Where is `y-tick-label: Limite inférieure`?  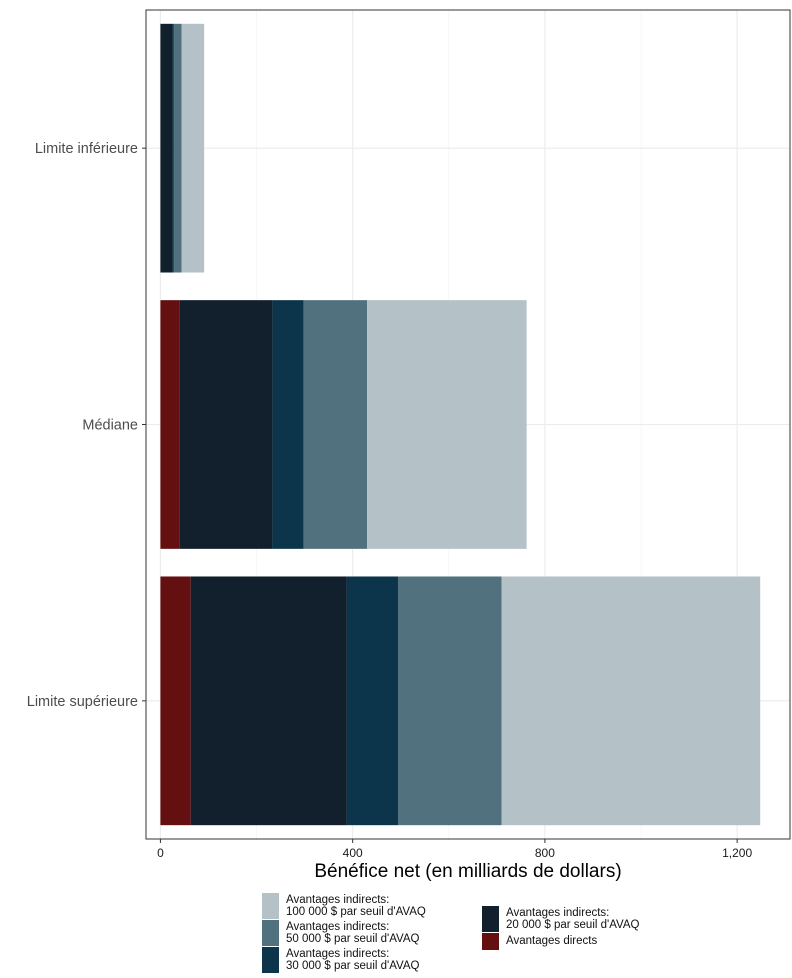
y-tick-label: Limite inférieure is located at coordinates (86, 149).